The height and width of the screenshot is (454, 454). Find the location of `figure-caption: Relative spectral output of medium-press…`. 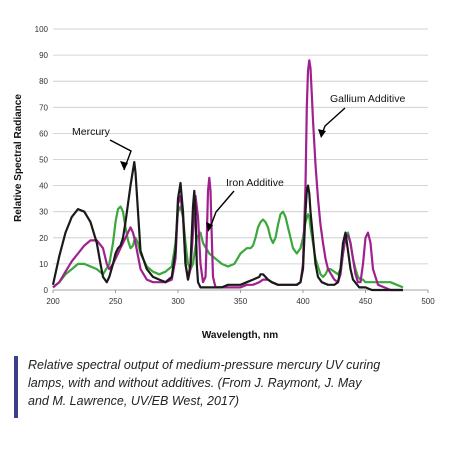

figure-caption: Relative spectral output of medium-press… is located at coordinates (228, 387).